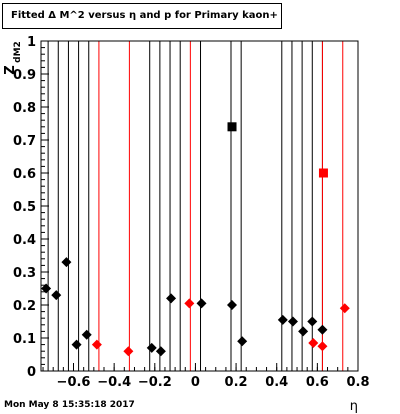  I want to click on x-tick-label: −0.4, so click(114, 382).